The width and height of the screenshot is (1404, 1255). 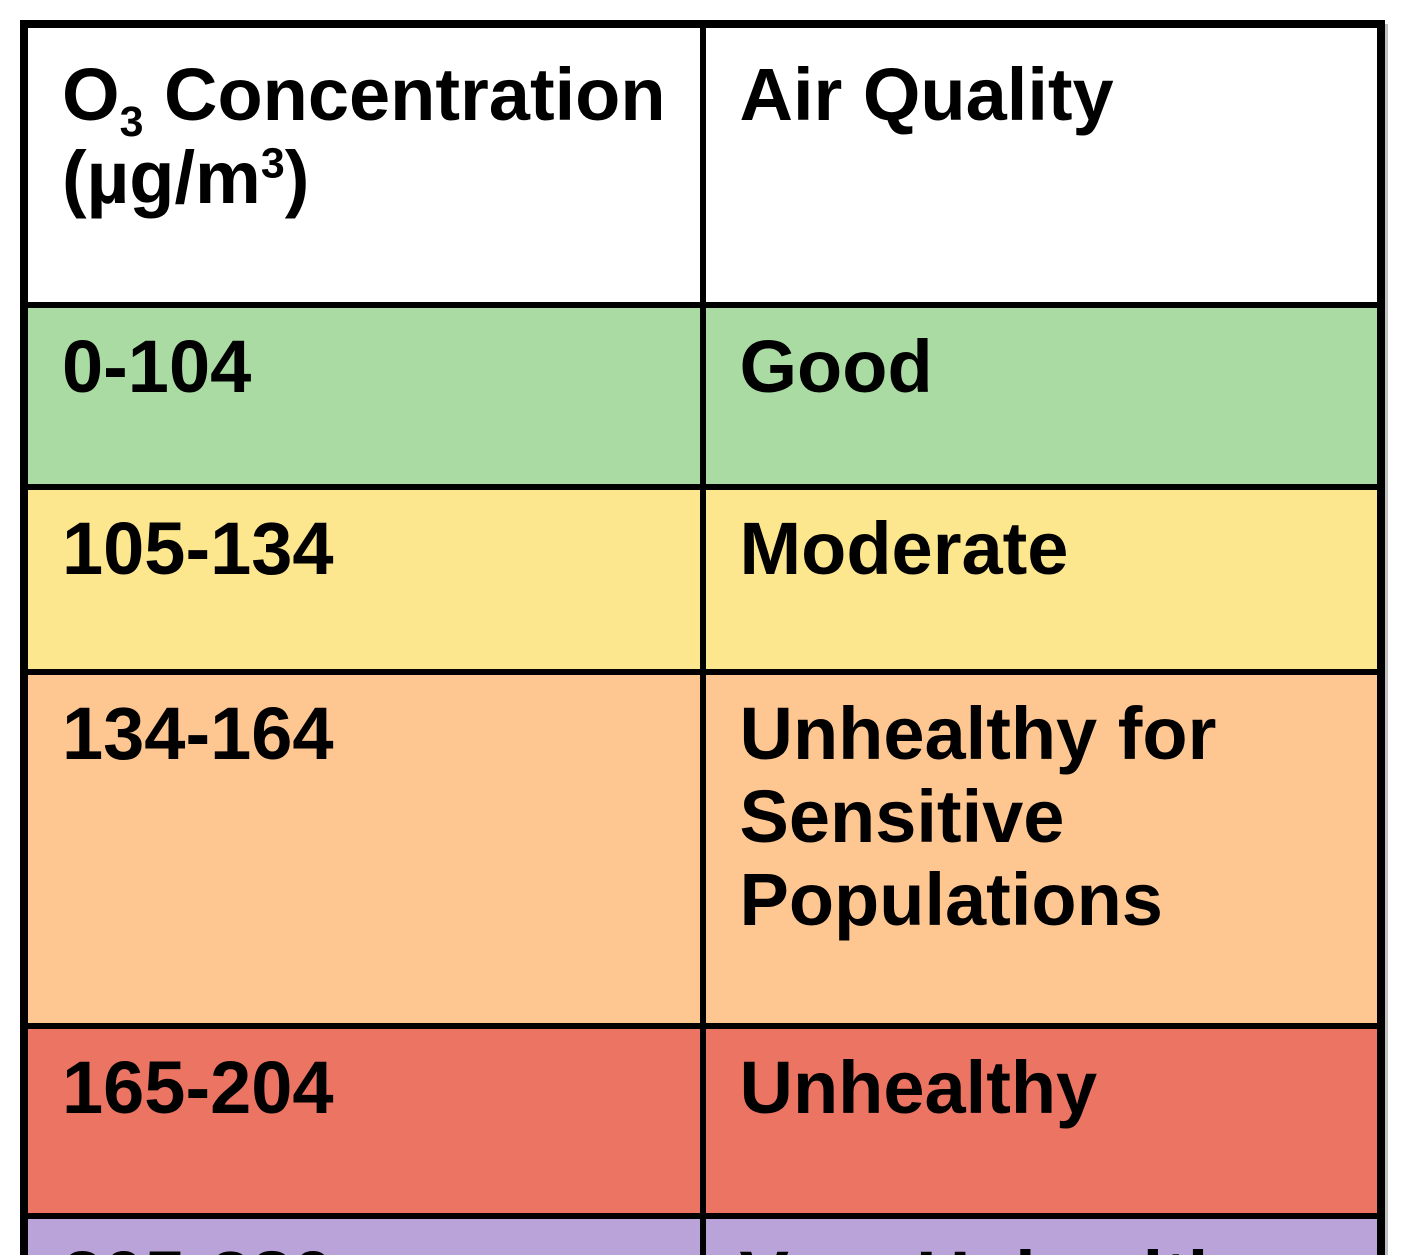 What do you see at coordinates (363, 164) in the screenshot?
I see `column-header-o3-concentration: O3 Concentration (µg/m3)` at bounding box center [363, 164].